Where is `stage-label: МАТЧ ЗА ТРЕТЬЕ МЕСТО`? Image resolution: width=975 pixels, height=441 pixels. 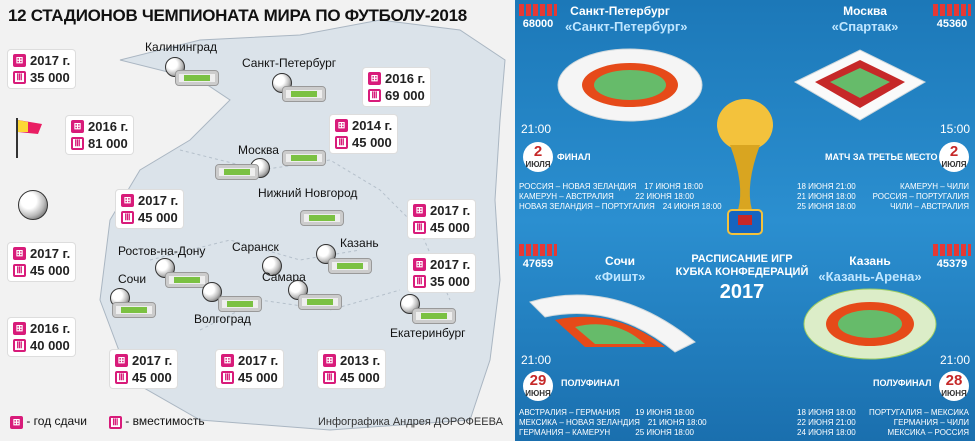
stage-label: МАТЧ ЗА ТРЕТЬЕ МЕСТО is located at coordinates (881, 157).